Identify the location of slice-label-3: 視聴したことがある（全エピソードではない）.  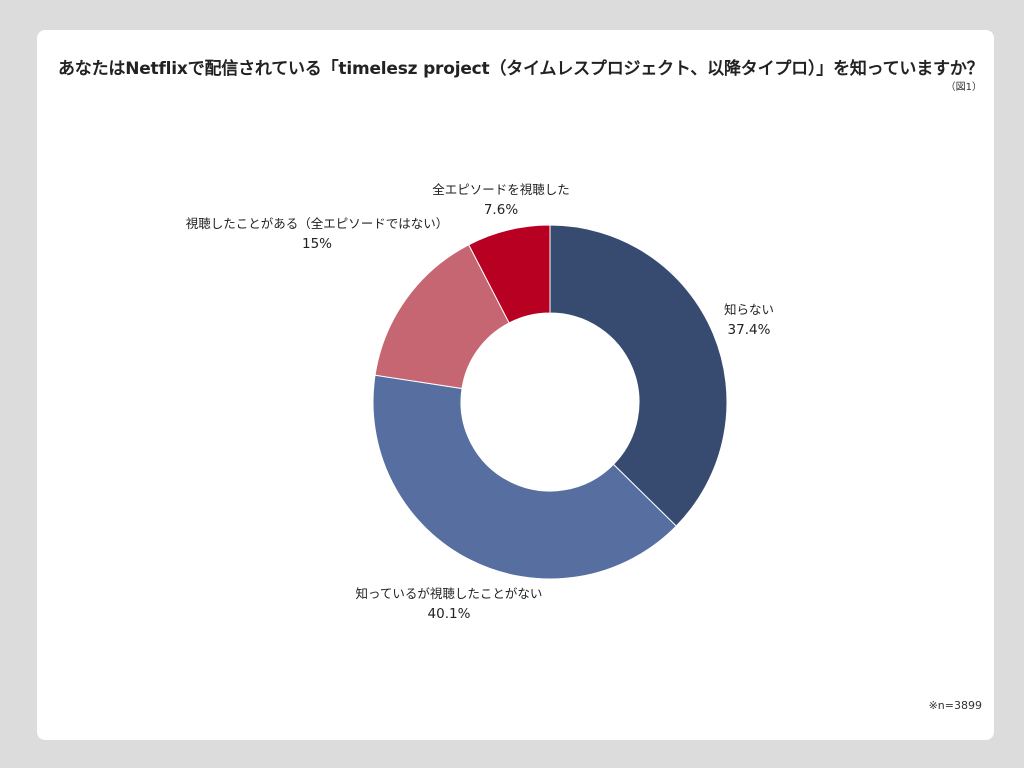
(317, 223).